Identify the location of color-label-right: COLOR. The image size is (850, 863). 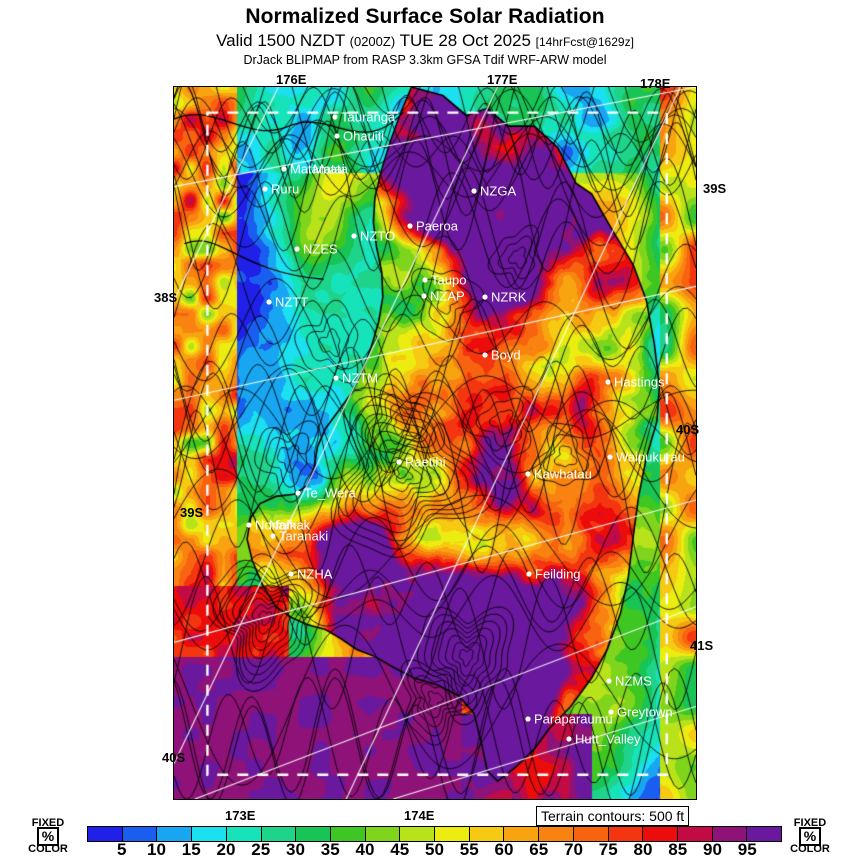
(810, 849).